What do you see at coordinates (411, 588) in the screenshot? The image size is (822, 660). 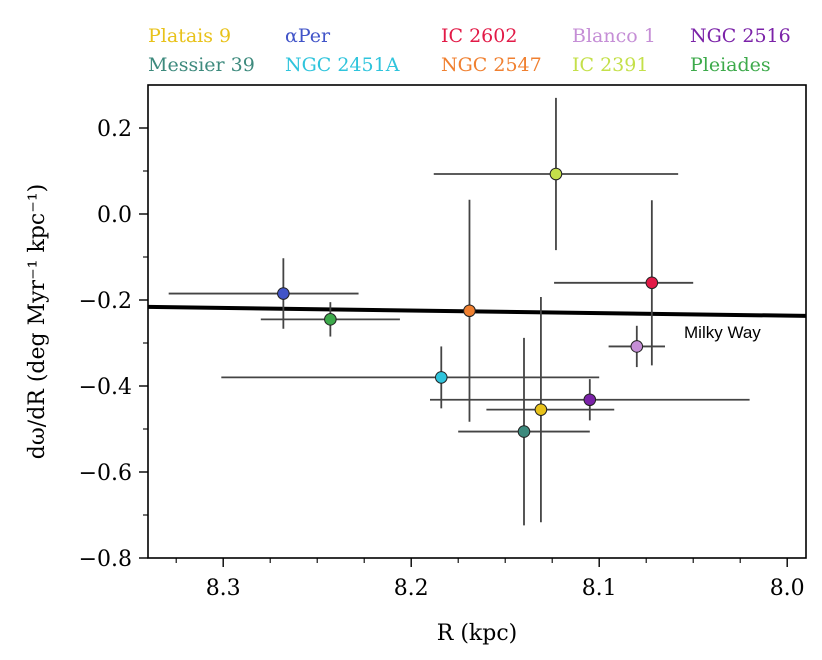 I see `x-tick-label: 8.2` at bounding box center [411, 588].